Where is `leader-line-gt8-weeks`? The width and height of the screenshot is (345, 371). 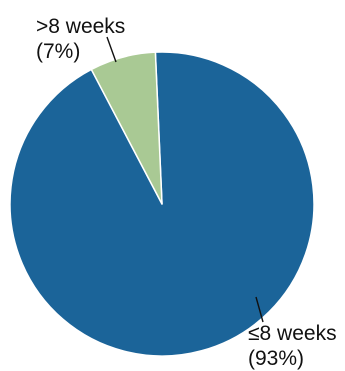 leader-line-gt8-weeks is located at coordinates (111, 49).